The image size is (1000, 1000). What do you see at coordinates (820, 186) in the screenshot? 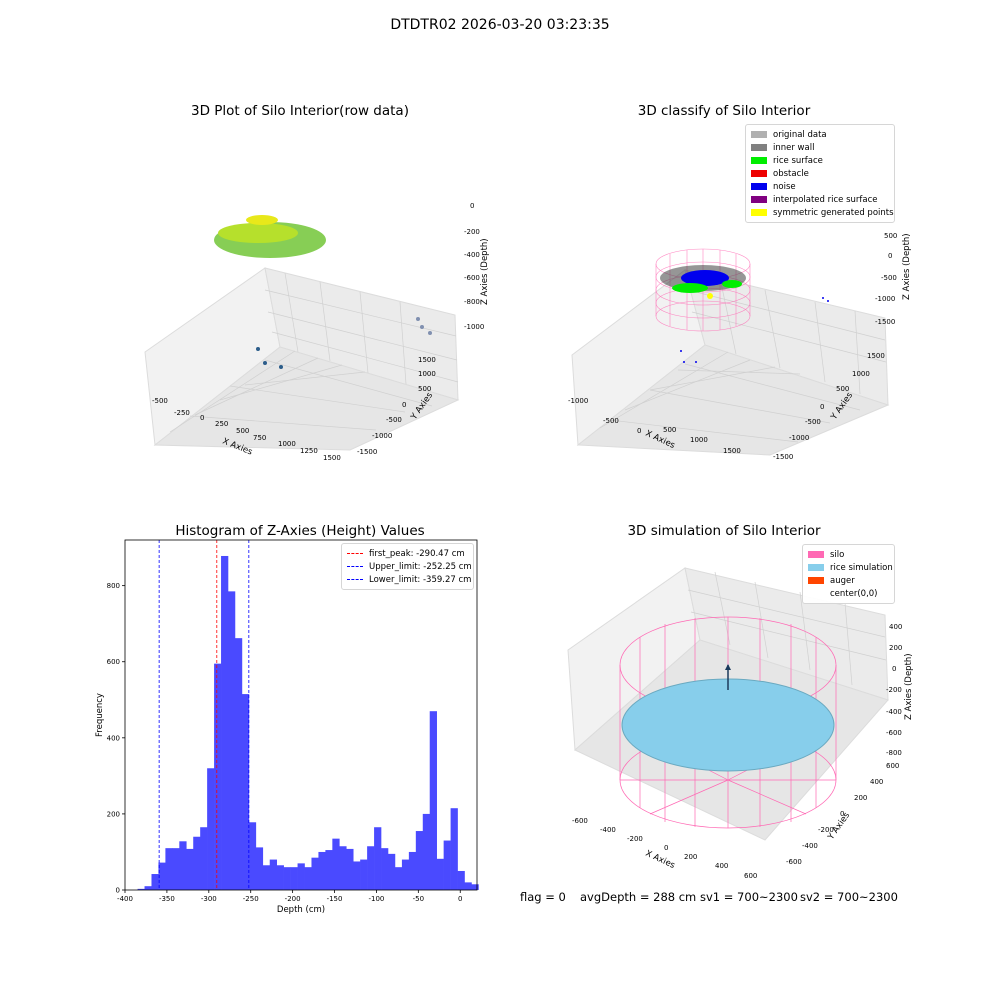
I see `legend-item: noise` at bounding box center [820, 186].